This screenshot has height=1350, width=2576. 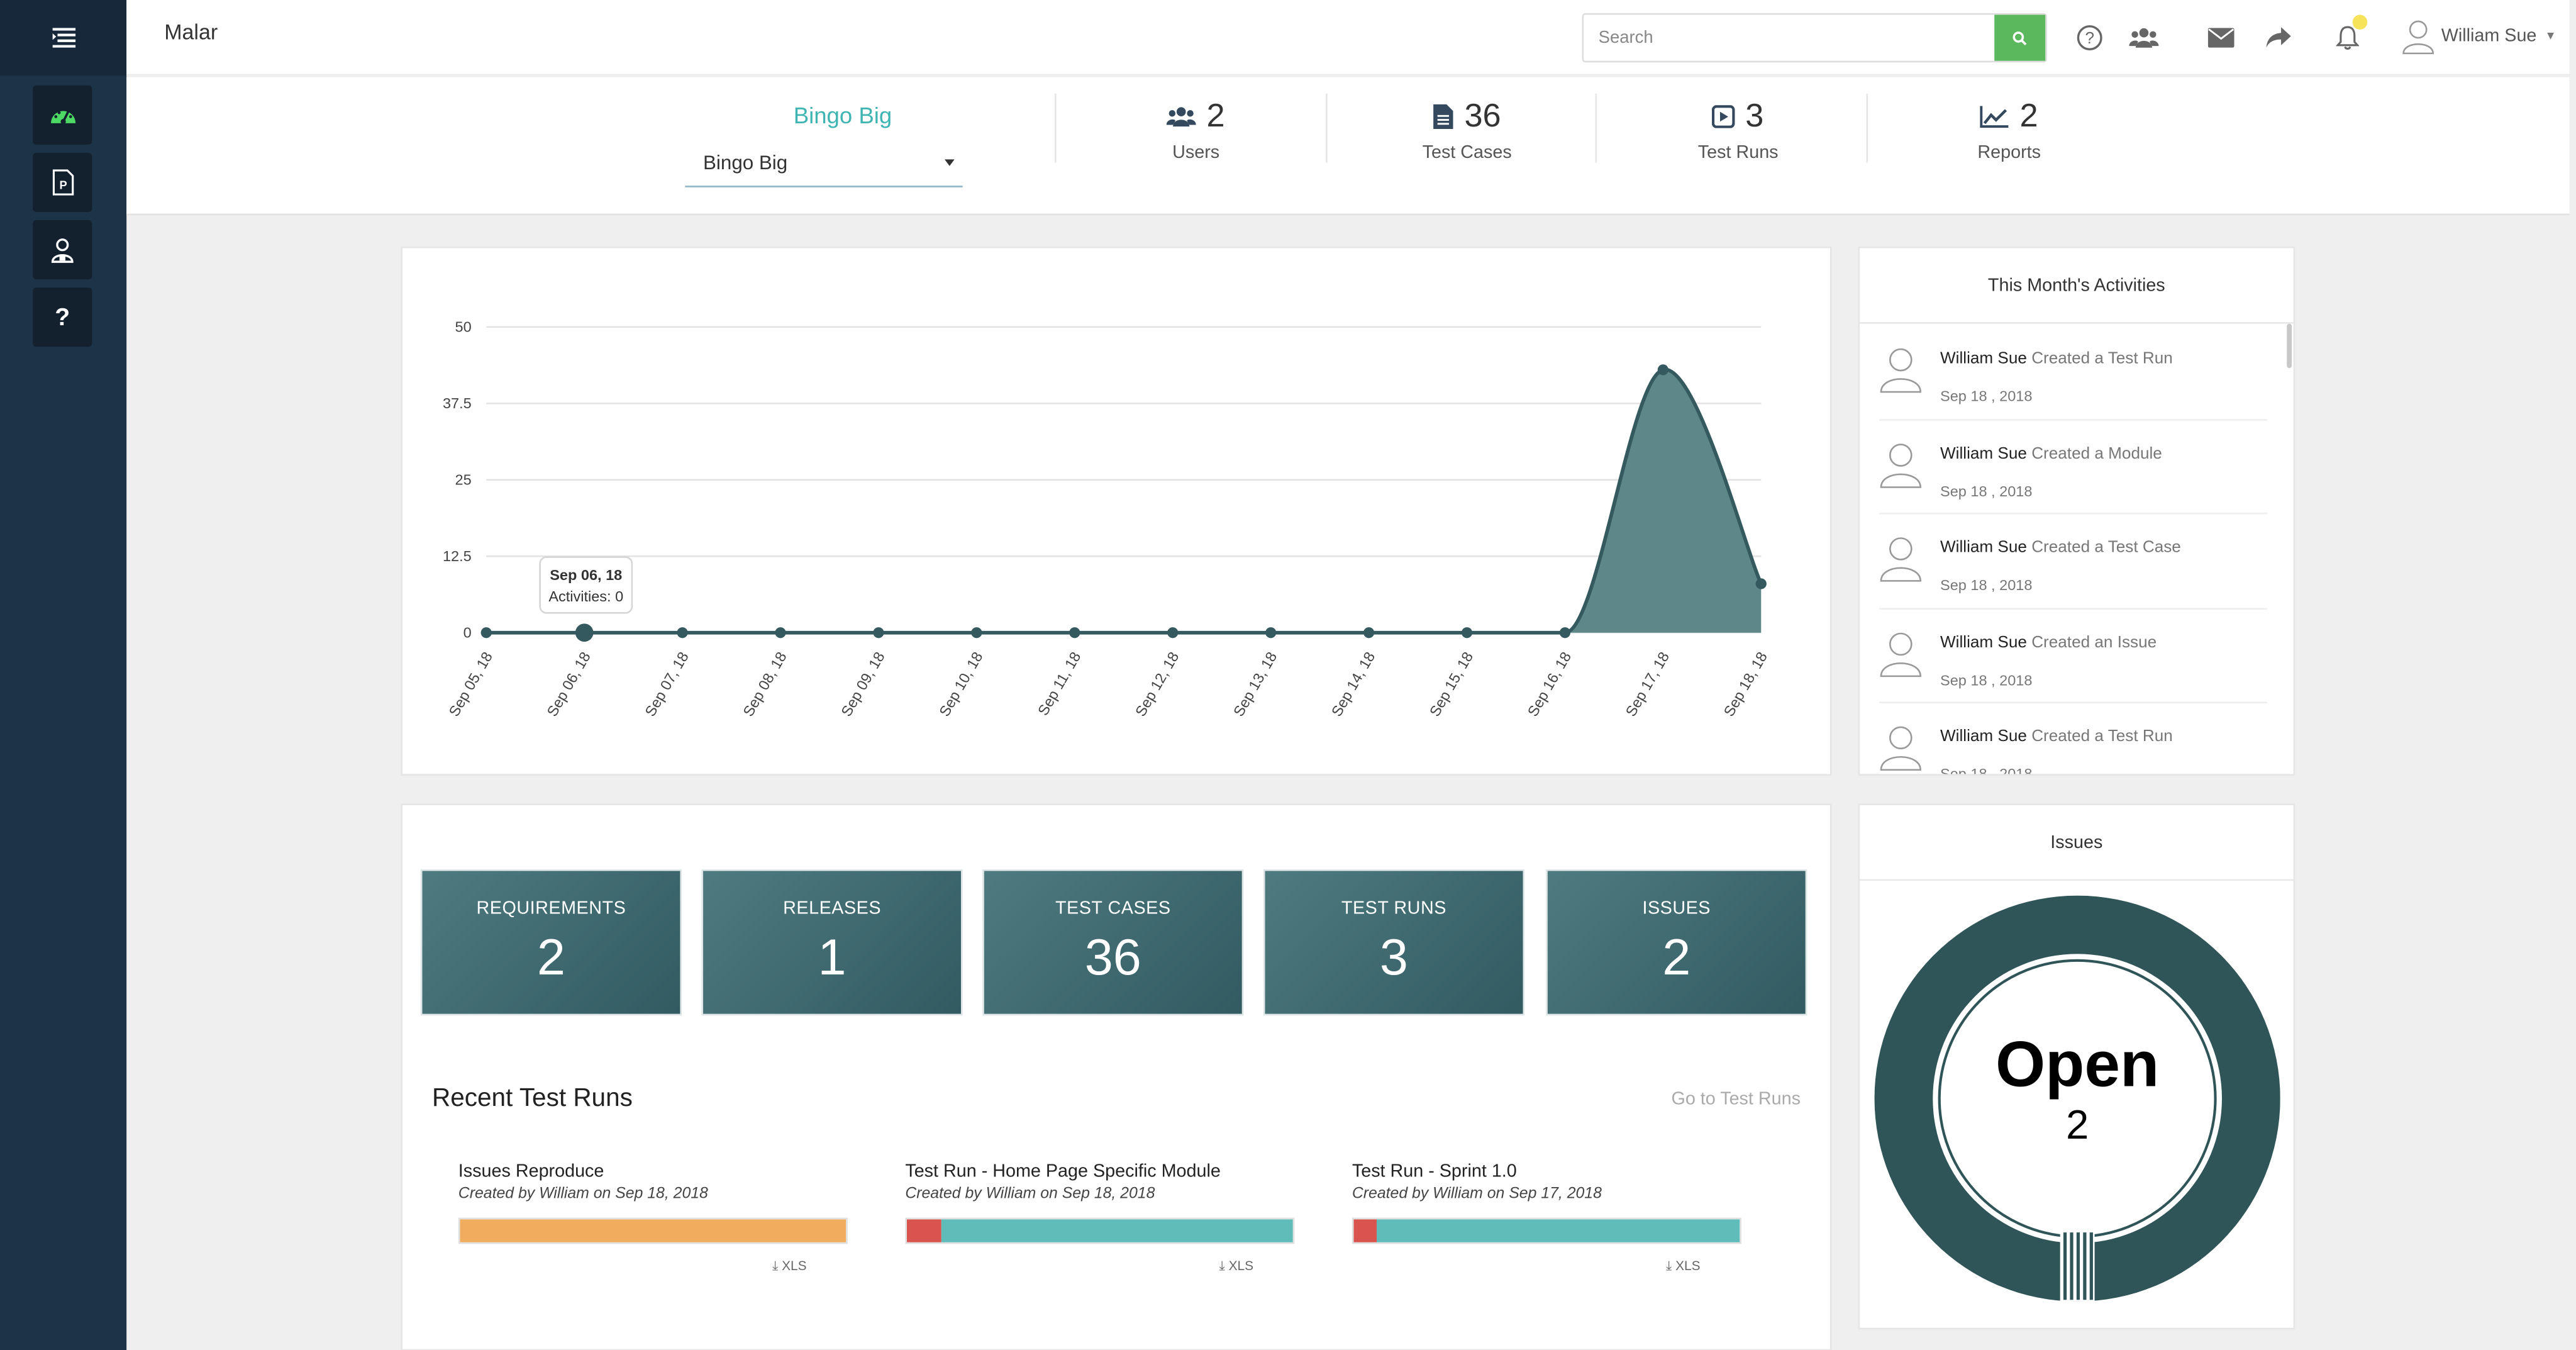 I want to click on tile-releases: RELEASES 1, so click(x=832, y=943).